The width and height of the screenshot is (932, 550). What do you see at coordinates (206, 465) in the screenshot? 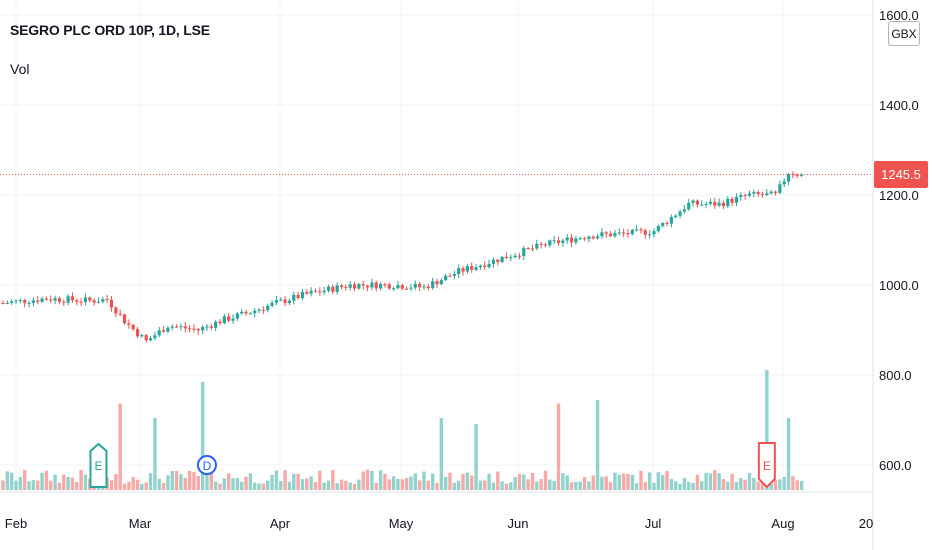
I see `dividend-marker: D` at bounding box center [206, 465].